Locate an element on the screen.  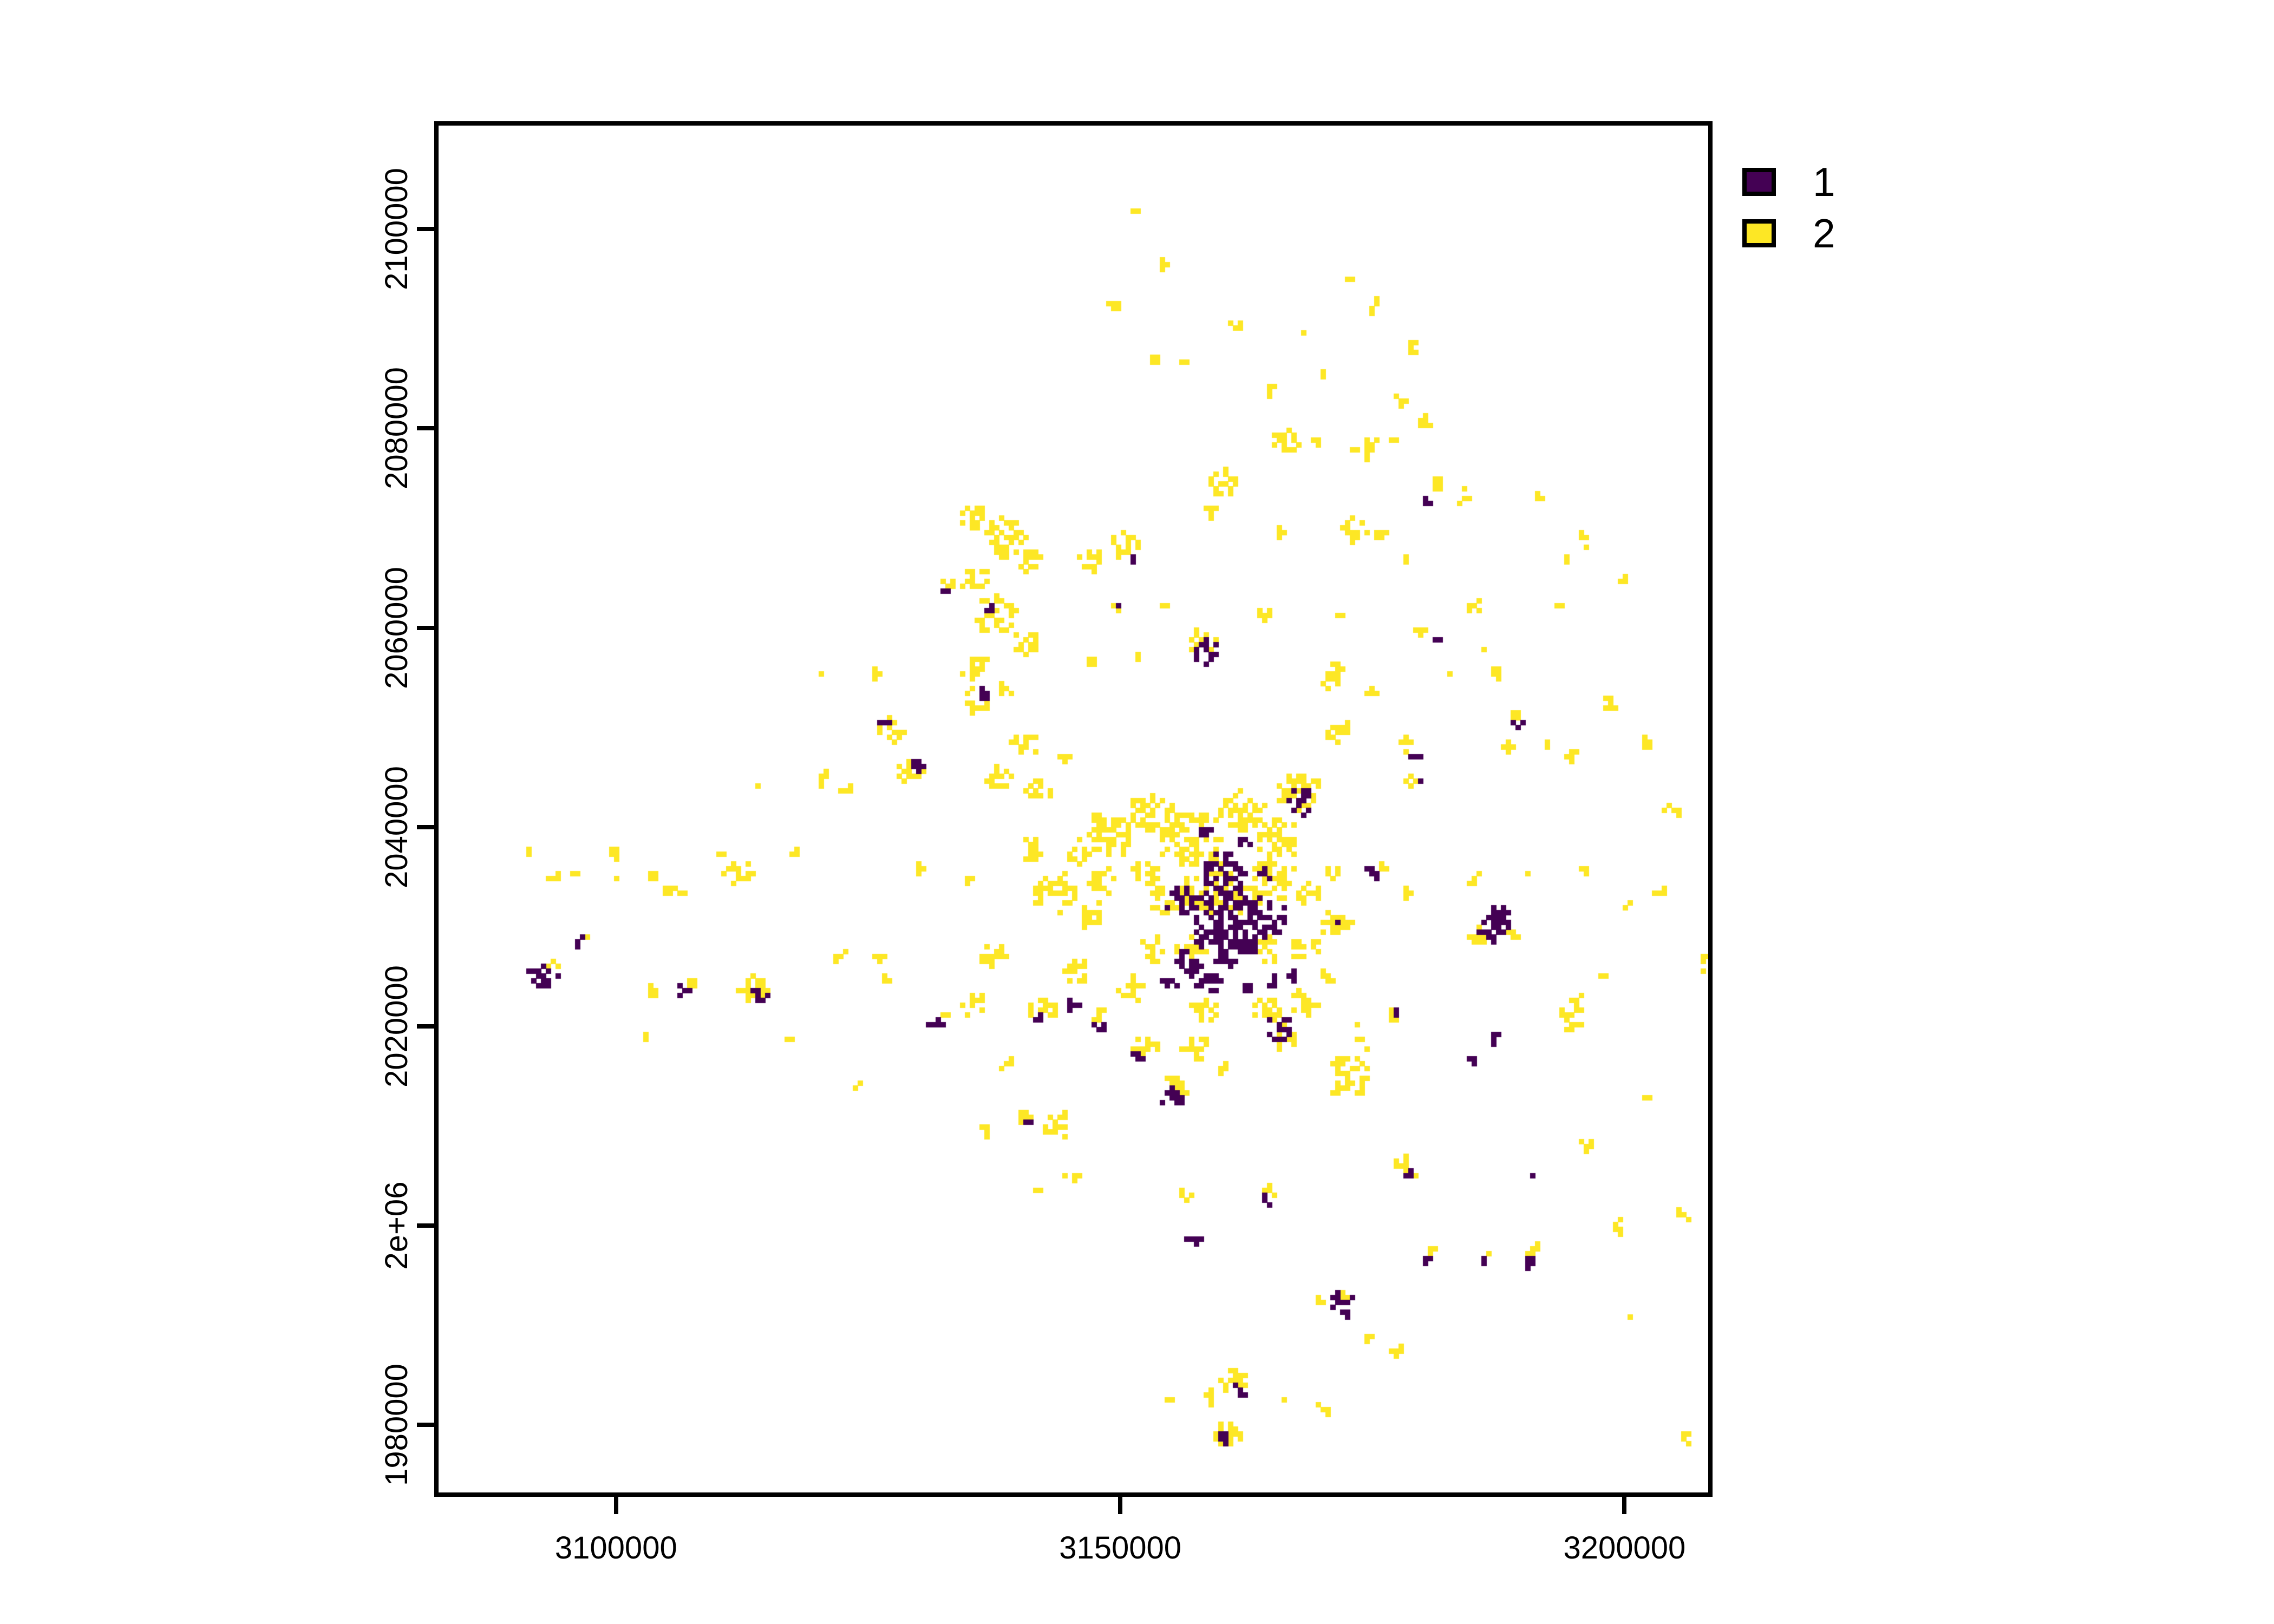
legend-item-class-1: 1 is located at coordinates (1789, 182).